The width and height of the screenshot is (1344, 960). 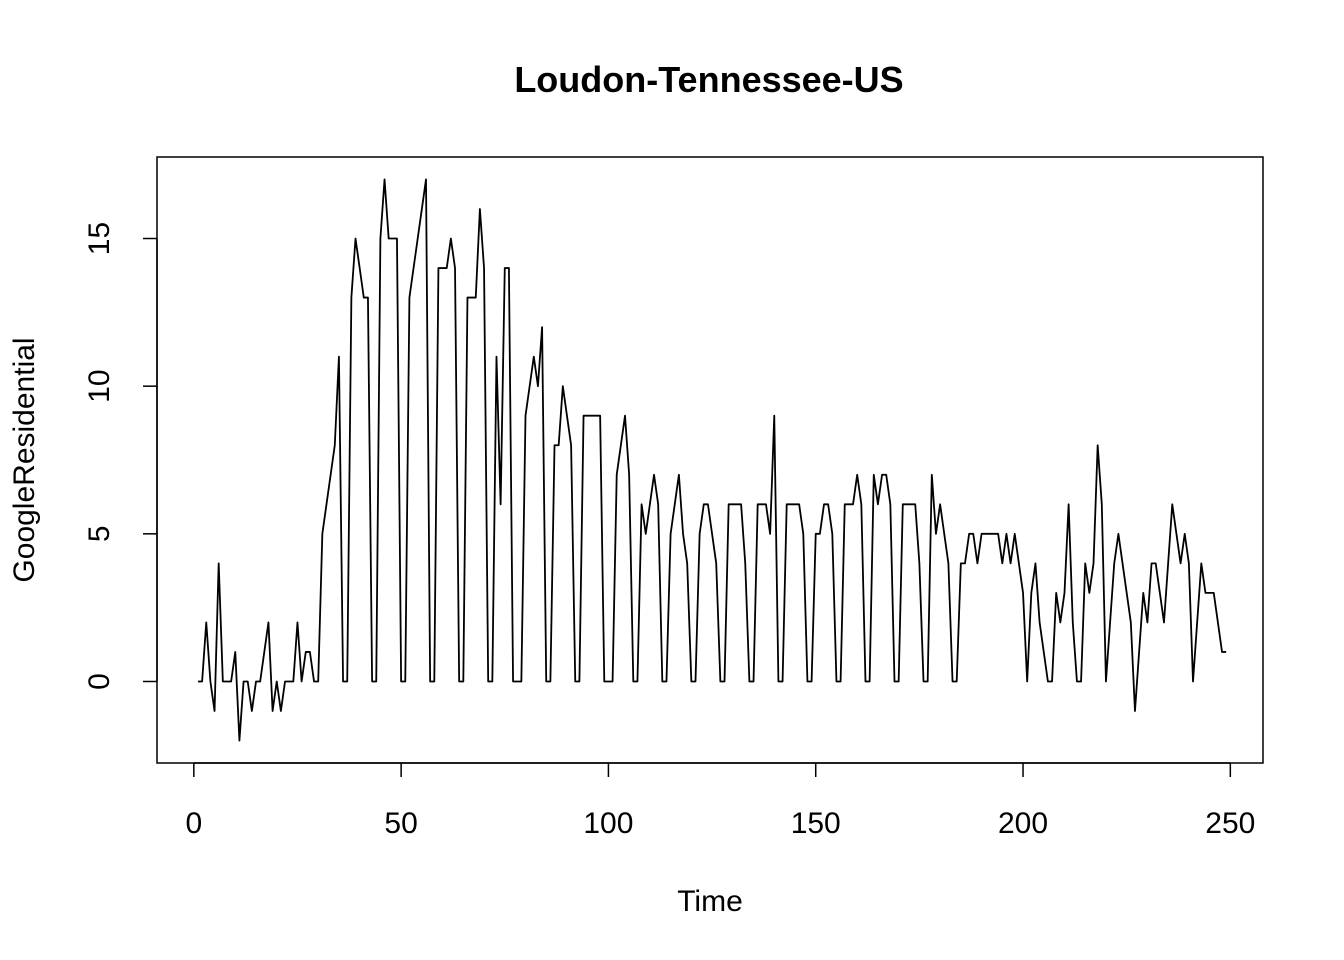 What do you see at coordinates (720, 801) in the screenshot?
I see `x-axis: 0 50 100 150 200 250` at bounding box center [720, 801].